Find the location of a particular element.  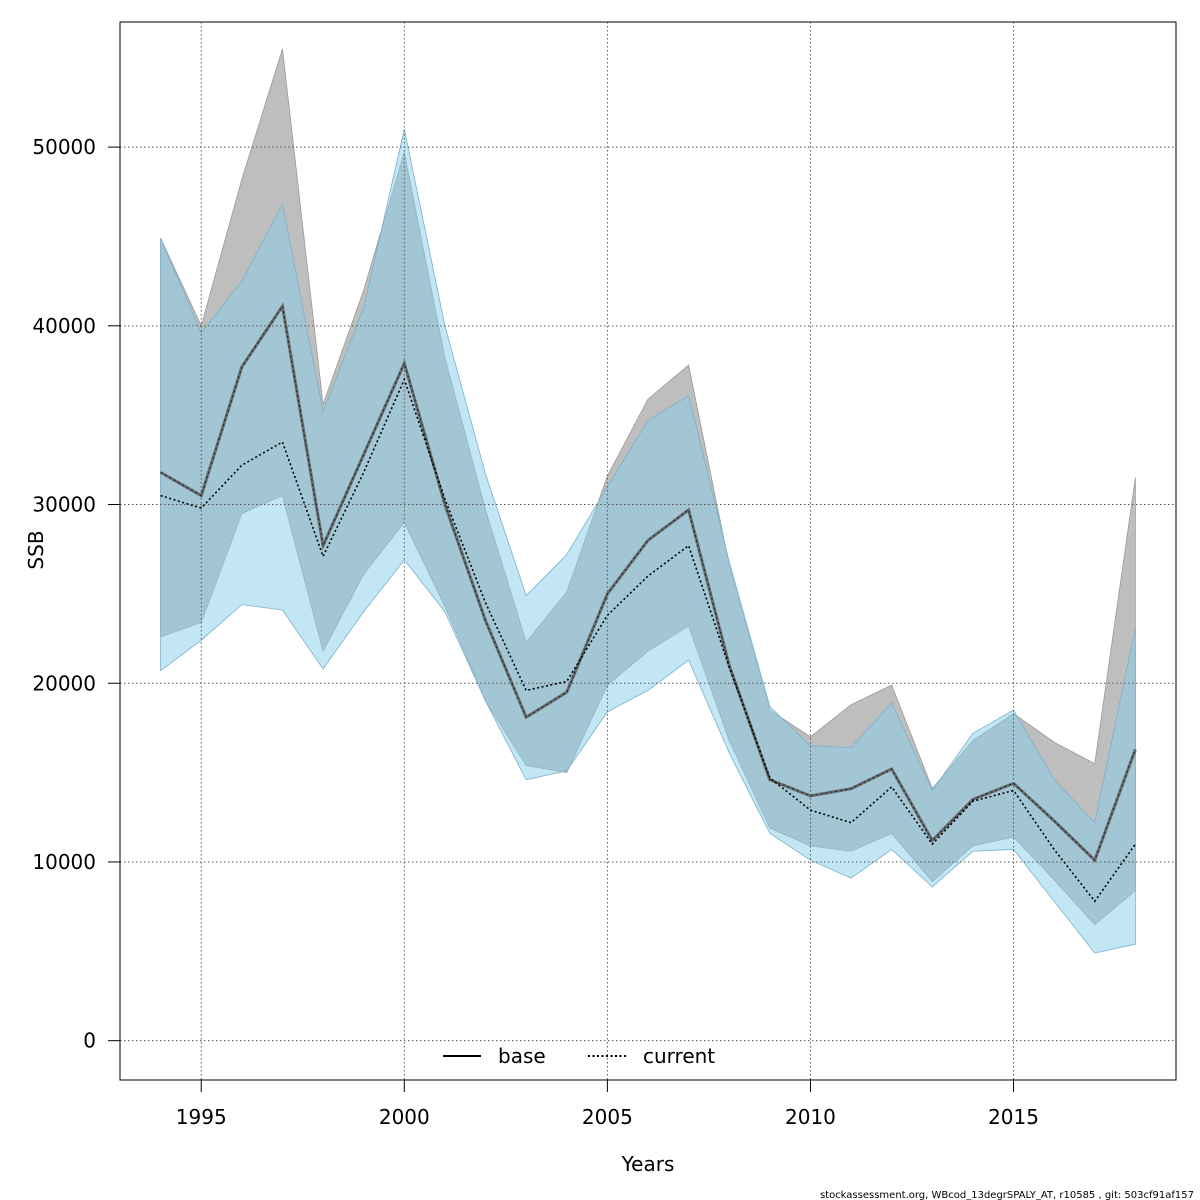

legend-label-current: current is located at coordinates (679, 1056).